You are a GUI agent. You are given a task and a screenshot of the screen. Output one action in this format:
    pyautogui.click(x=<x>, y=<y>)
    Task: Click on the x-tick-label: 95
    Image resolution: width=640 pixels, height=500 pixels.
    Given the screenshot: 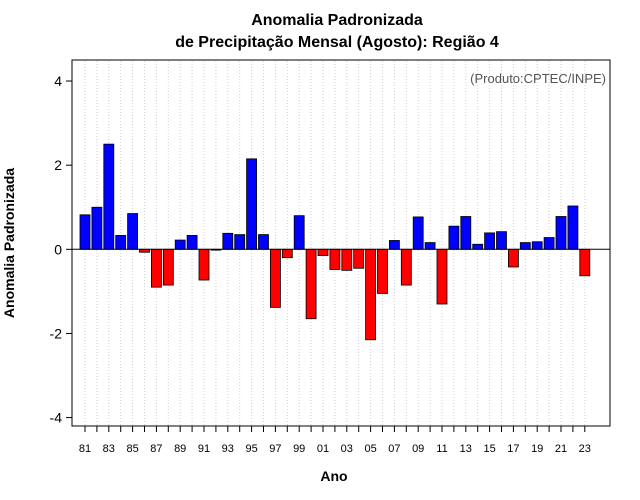 What is the action you would take?
    pyautogui.click(x=251, y=449)
    